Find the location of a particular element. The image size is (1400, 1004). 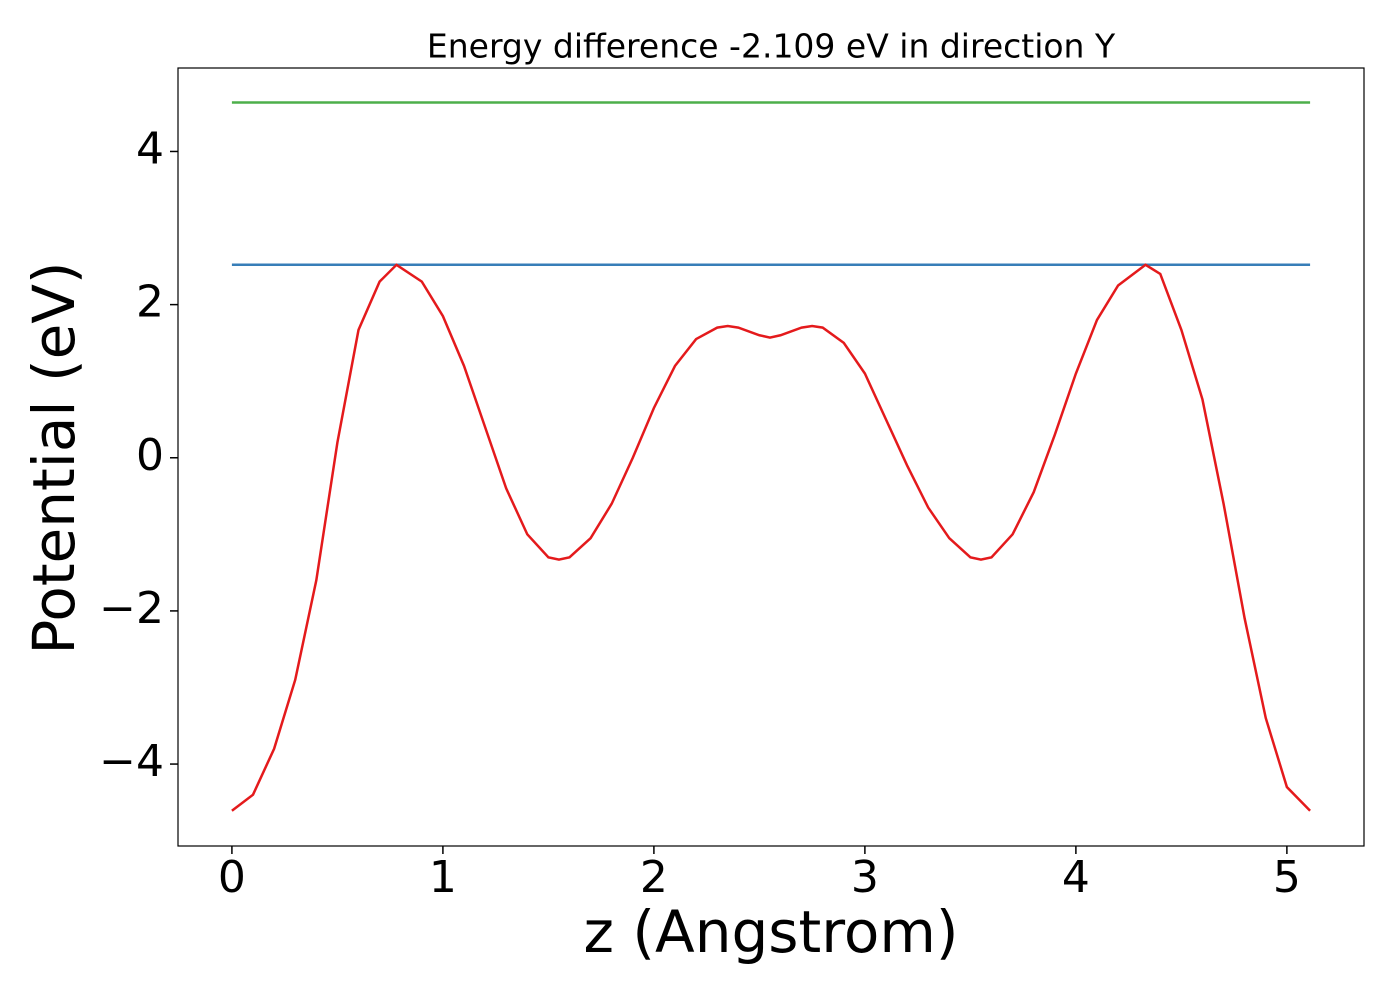

x-tick-label: 5 is located at coordinates (1287, 877).